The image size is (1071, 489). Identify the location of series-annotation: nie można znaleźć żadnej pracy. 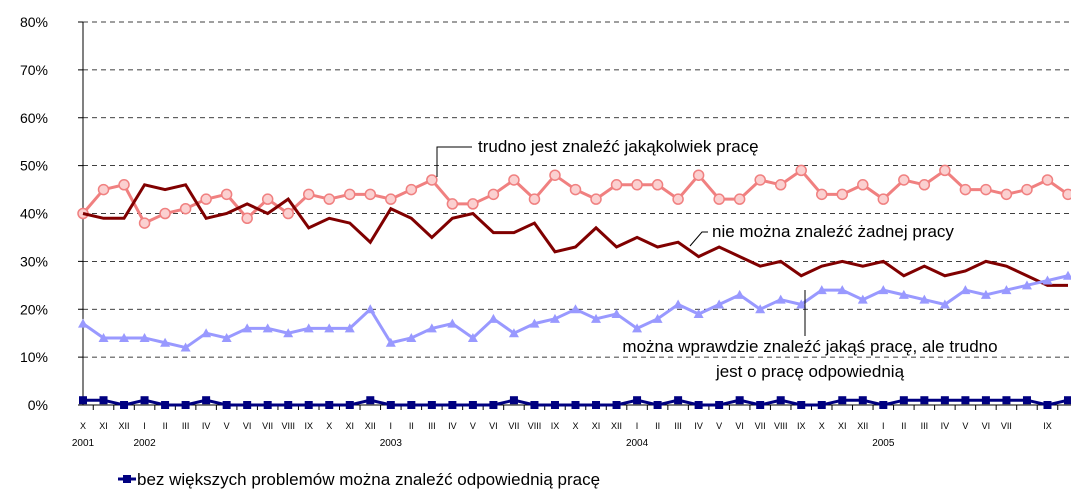
(833, 231).